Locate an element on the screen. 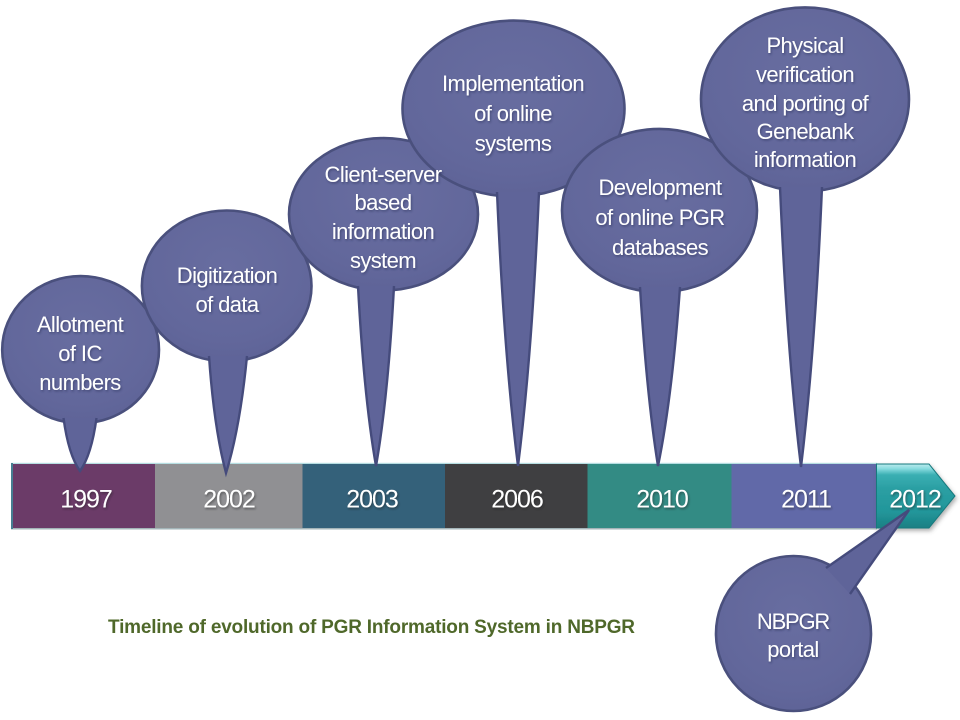 This screenshot has height=720, width=960. svg-text: 2006 is located at coordinates (517, 500).